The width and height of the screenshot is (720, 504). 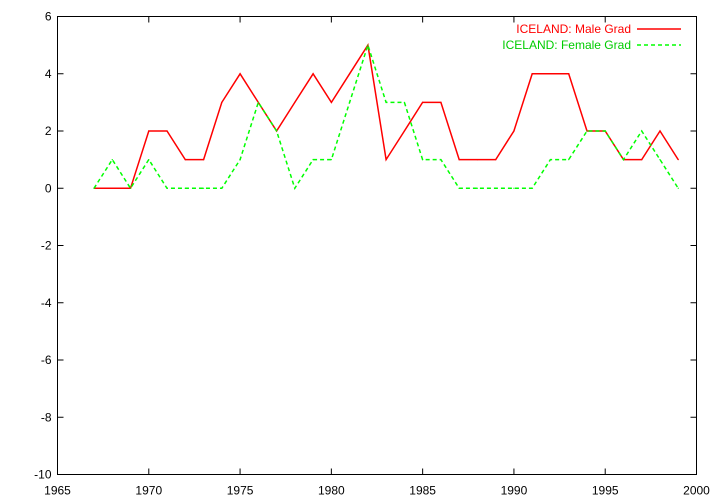 What do you see at coordinates (514, 491) in the screenshot?
I see `x-tick-label: 1990` at bounding box center [514, 491].